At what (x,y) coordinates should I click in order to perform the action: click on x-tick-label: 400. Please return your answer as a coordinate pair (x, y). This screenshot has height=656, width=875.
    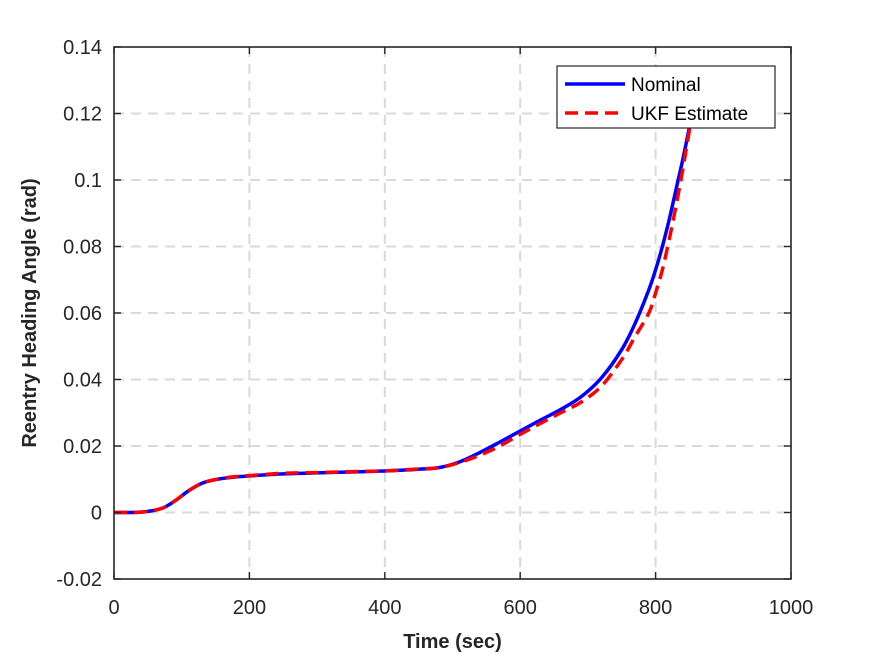
    Looking at the image, I should click on (384, 608).